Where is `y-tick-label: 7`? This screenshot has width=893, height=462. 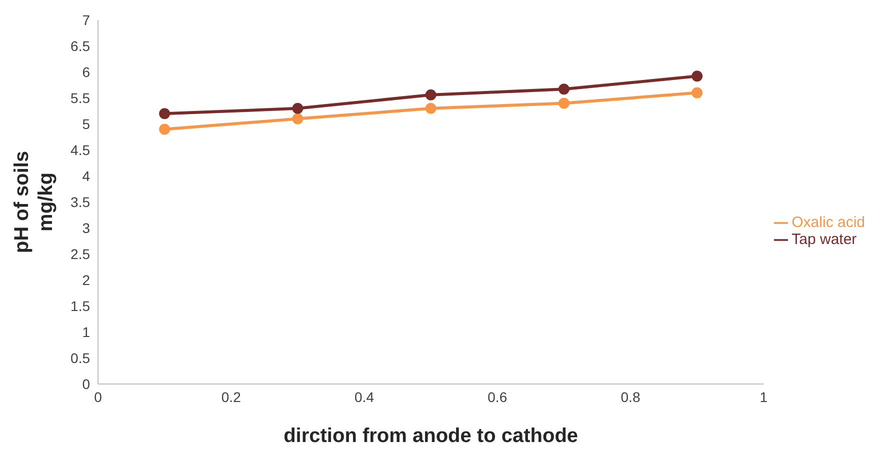
y-tick-label: 7 is located at coordinates (86, 20).